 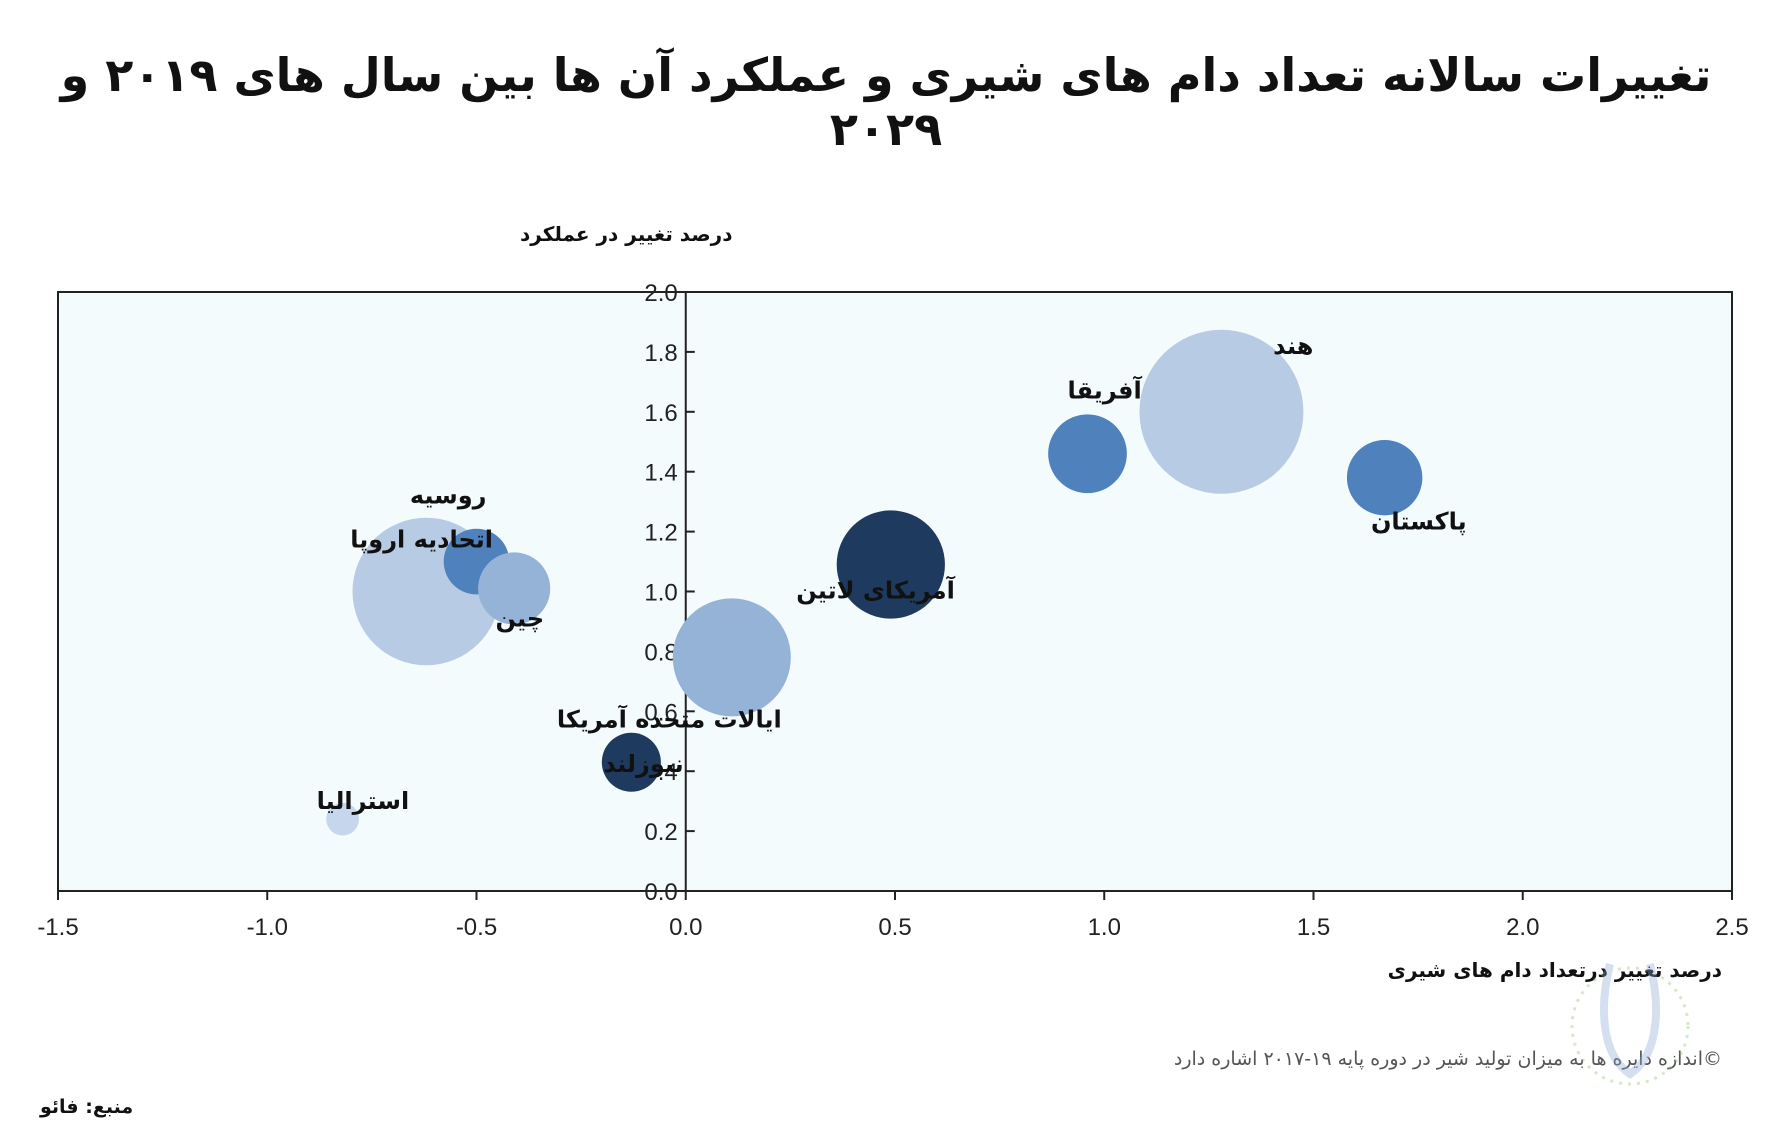 What do you see at coordinates (1293, 346) in the screenshot?
I see `bubble-label: هند` at bounding box center [1293, 346].